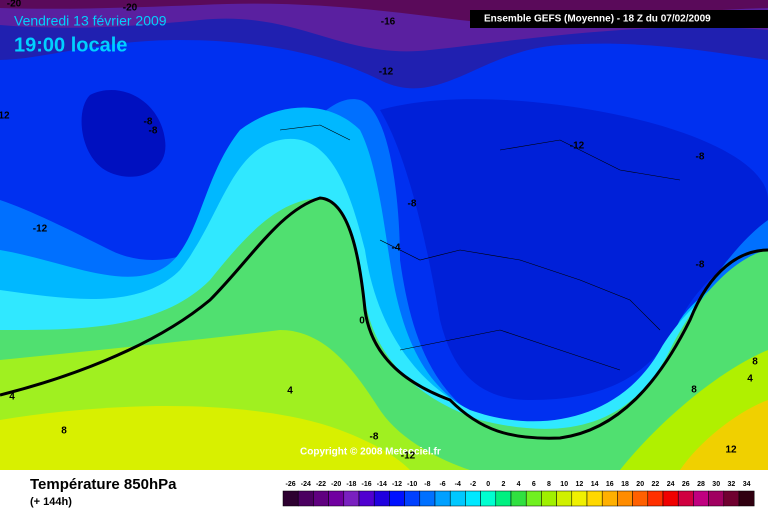  What do you see at coordinates (473, 484) in the screenshot?
I see `scale-label: -2` at bounding box center [473, 484].